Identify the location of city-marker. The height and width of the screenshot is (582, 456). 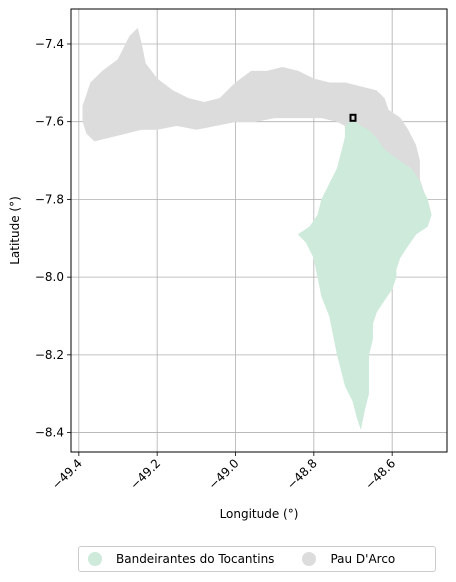
(353, 117).